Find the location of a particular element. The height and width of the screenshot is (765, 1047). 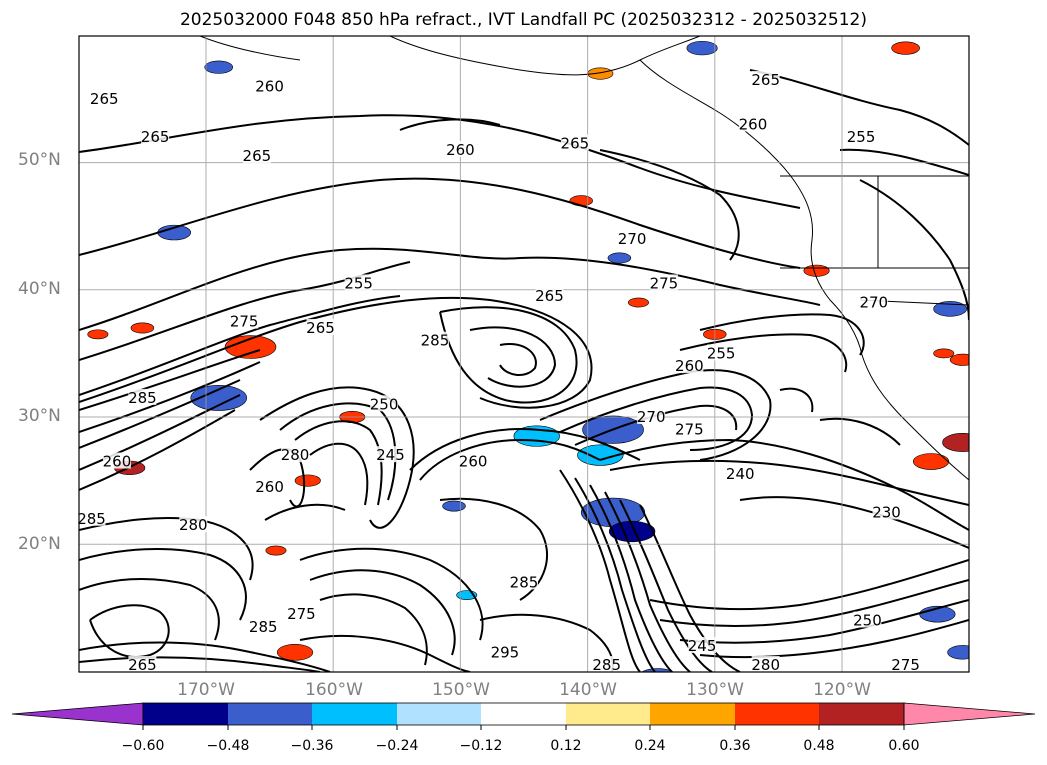

lon-label-120w: 120°W is located at coordinates (842, 690).